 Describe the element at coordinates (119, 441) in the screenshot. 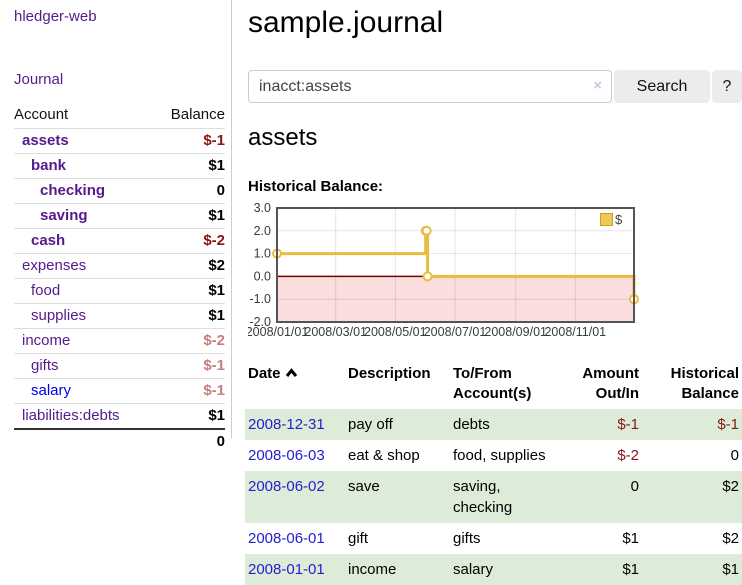

I see `accounts-total-row: 0` at that location.